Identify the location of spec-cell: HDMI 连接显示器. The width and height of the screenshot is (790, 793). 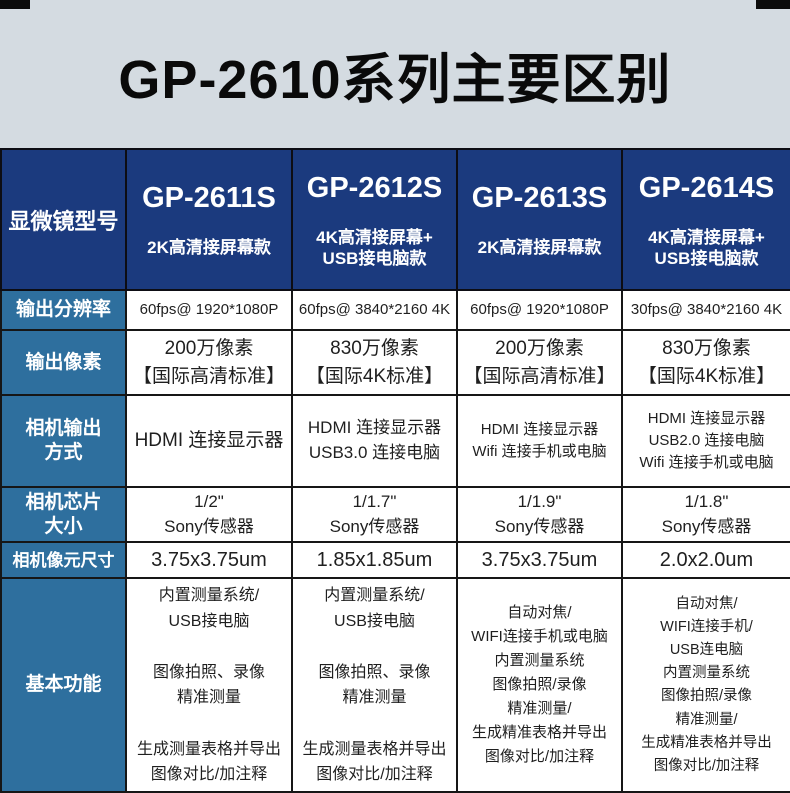
(209, 441).